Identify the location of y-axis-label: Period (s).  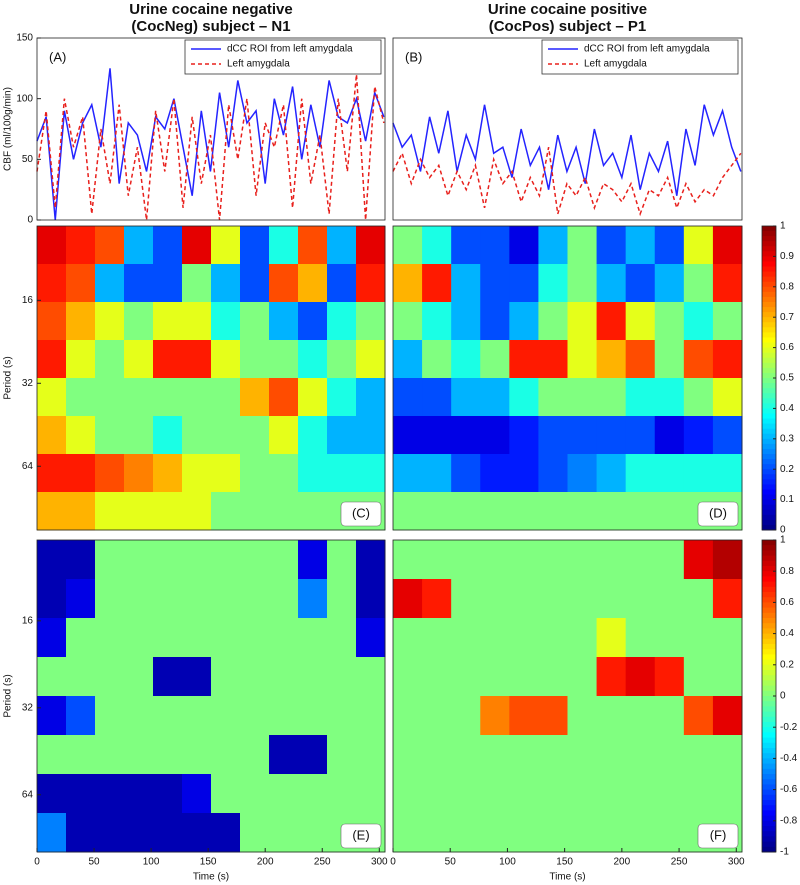
(8, 695).